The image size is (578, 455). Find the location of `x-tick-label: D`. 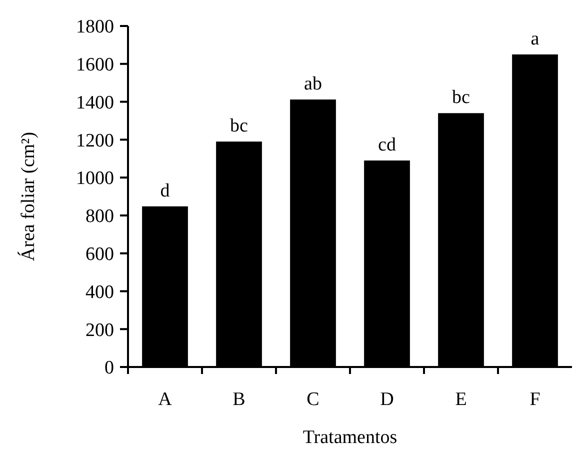

x-tick-label: D is located at coordinates (387, 399).